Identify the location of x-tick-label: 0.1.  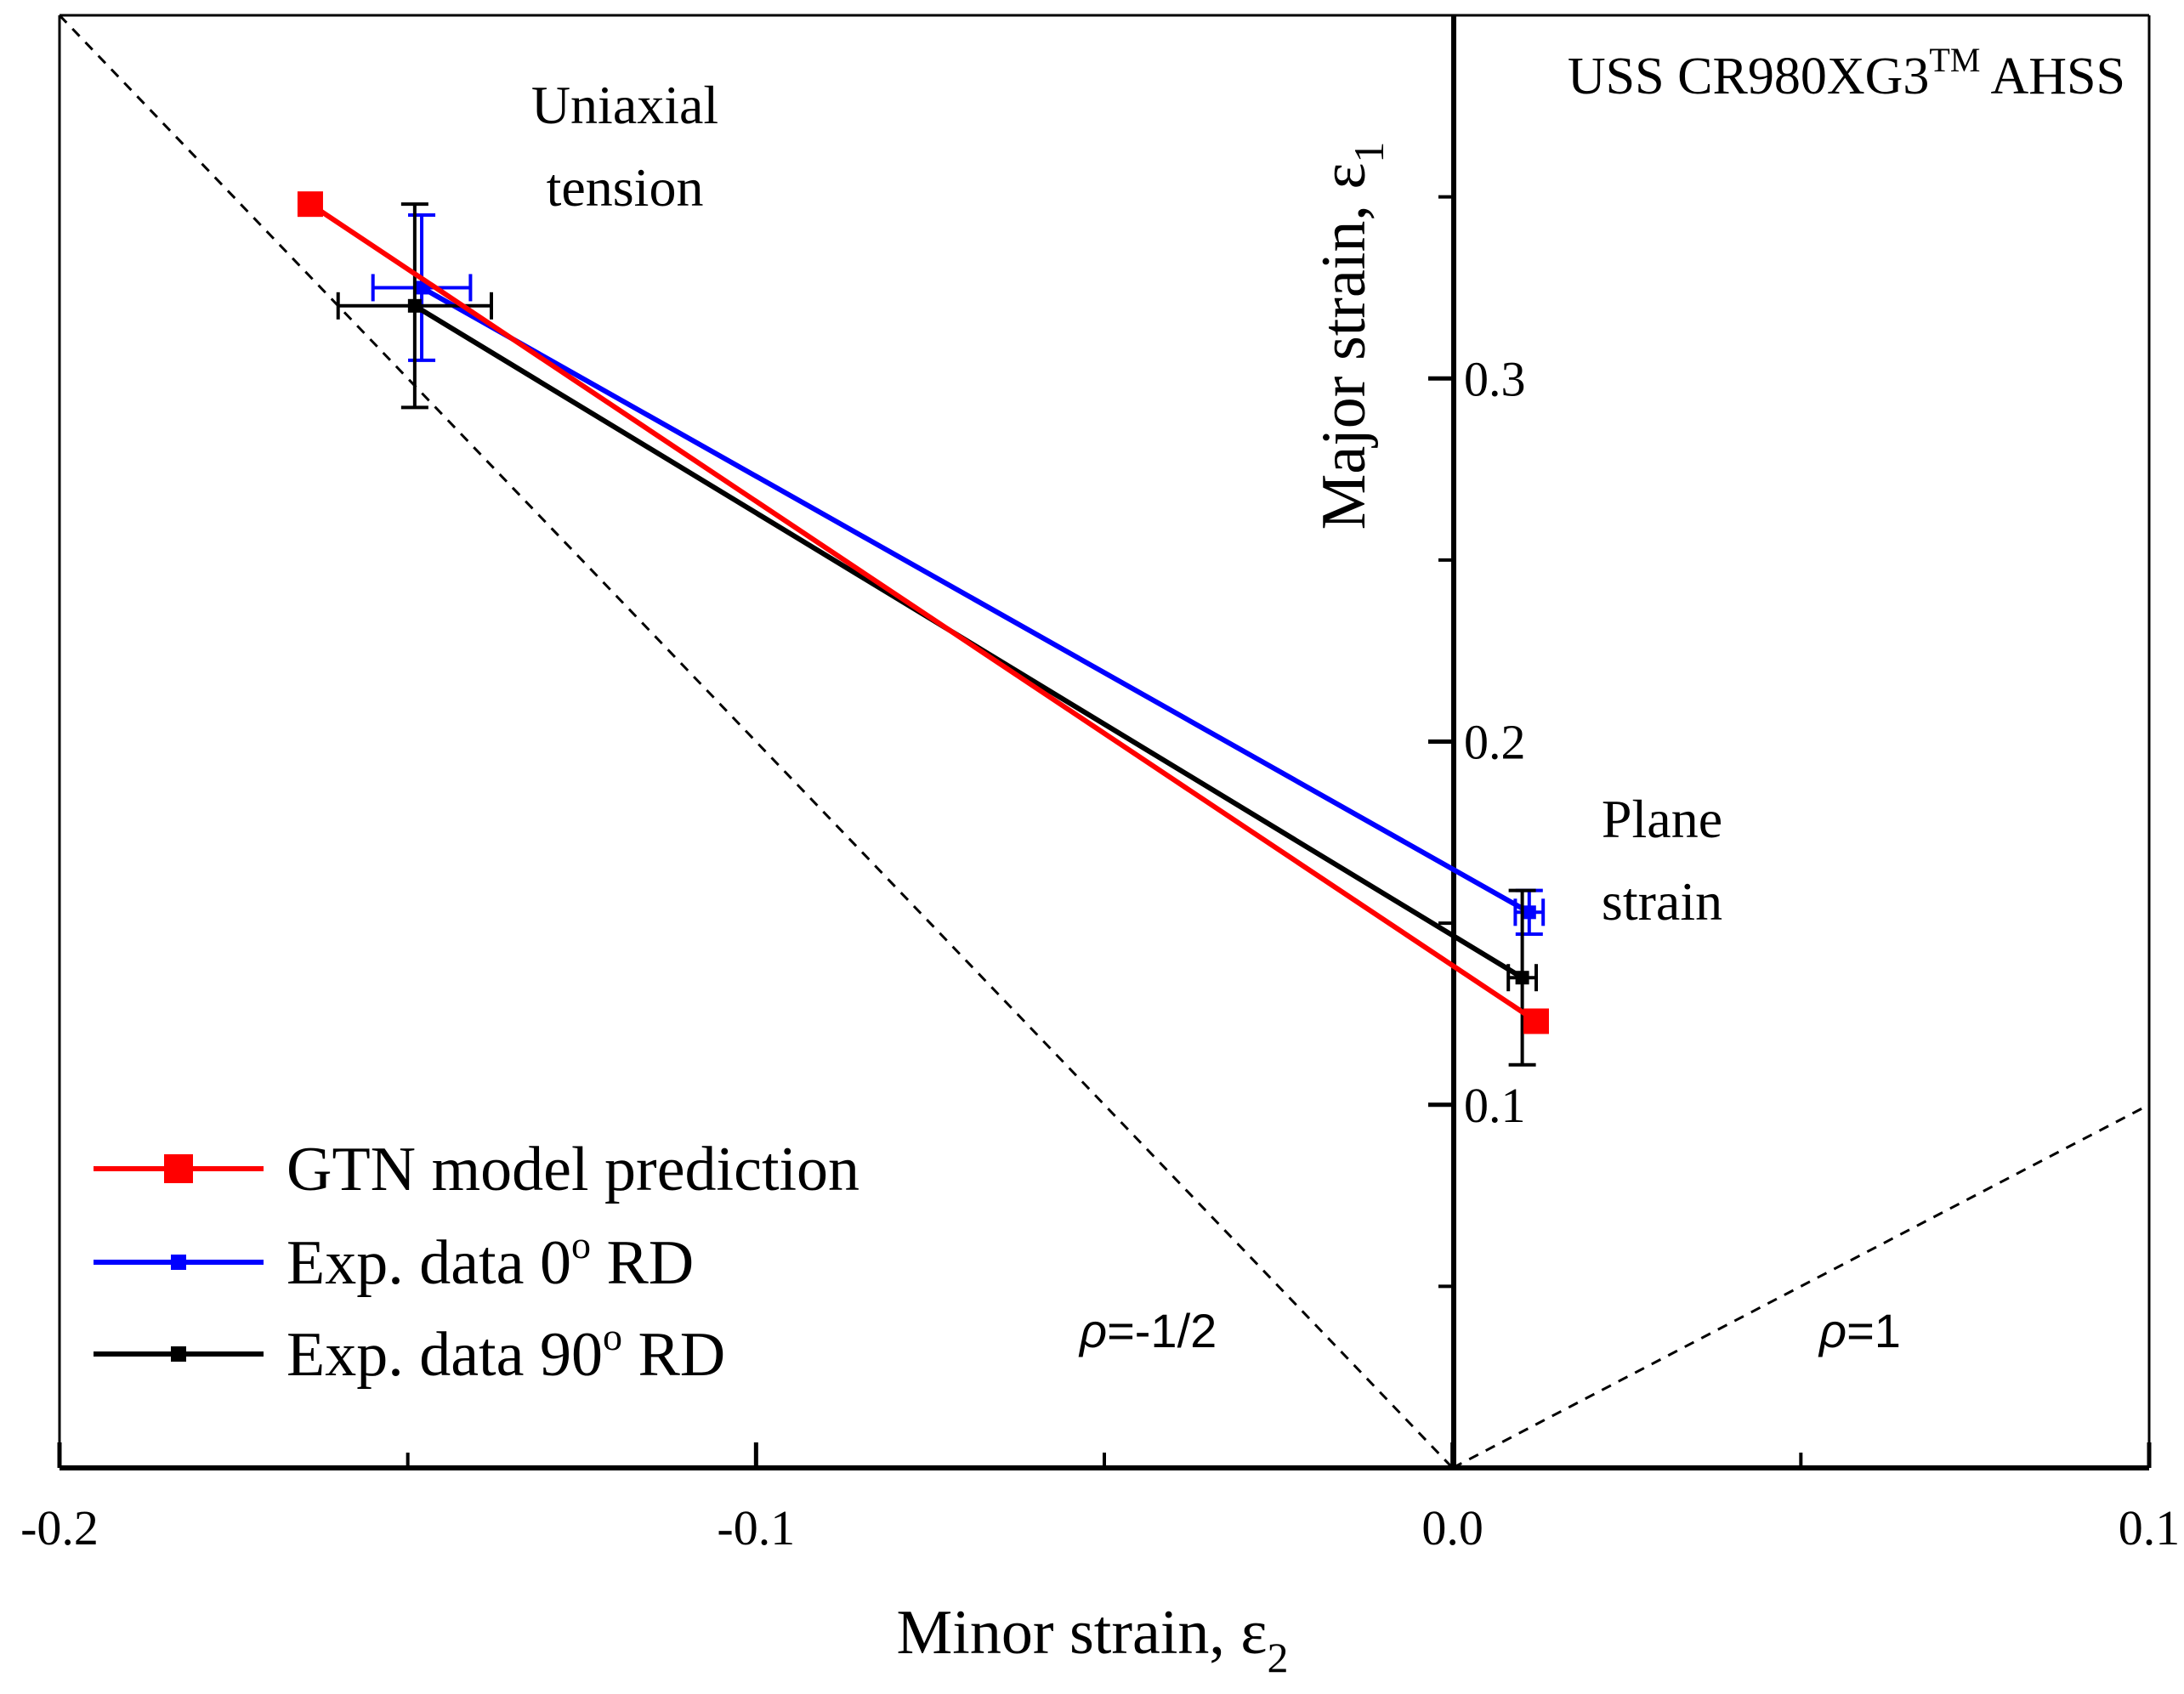
(2150, 1528).